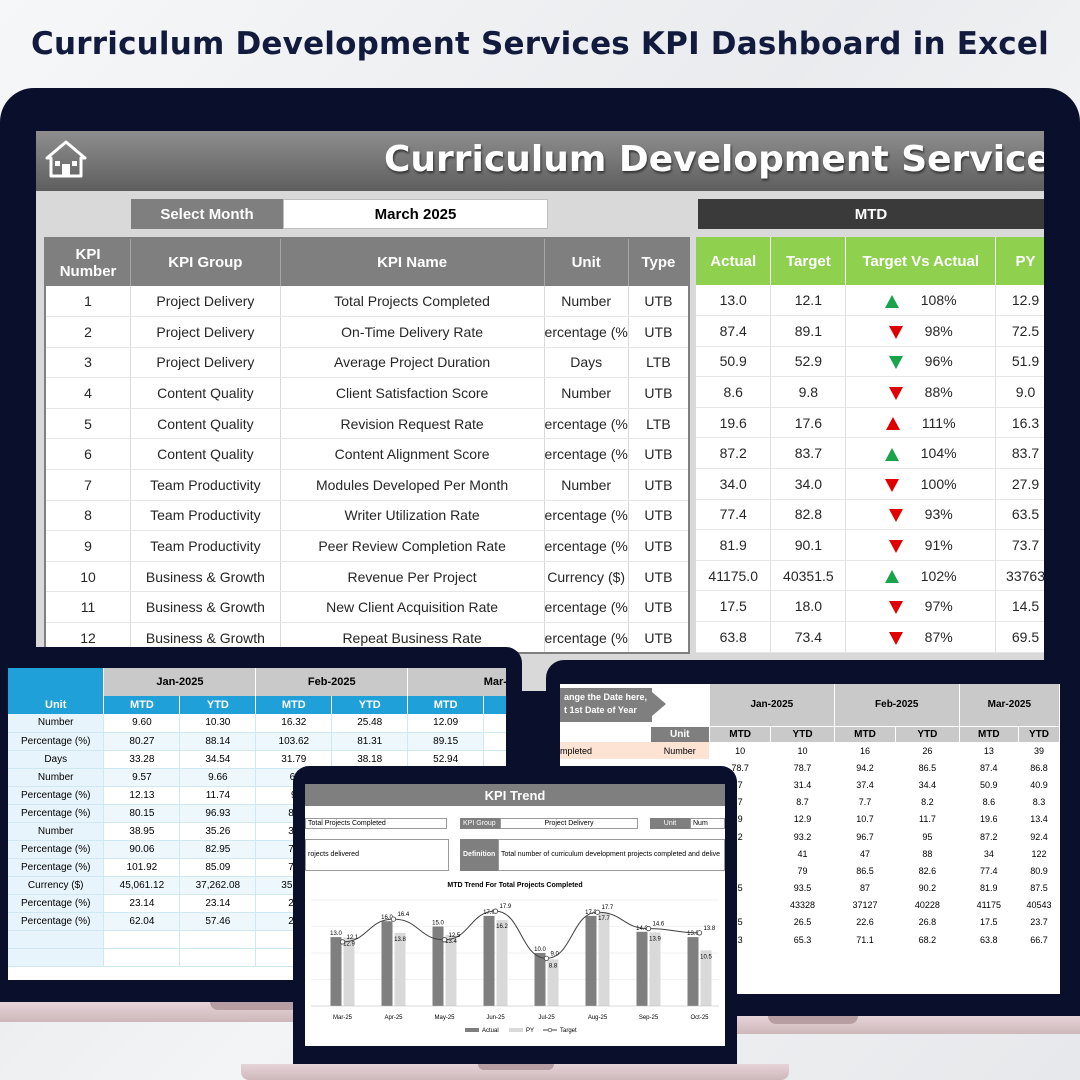  I want to click on type-cell: LTB, so click(659, 424).